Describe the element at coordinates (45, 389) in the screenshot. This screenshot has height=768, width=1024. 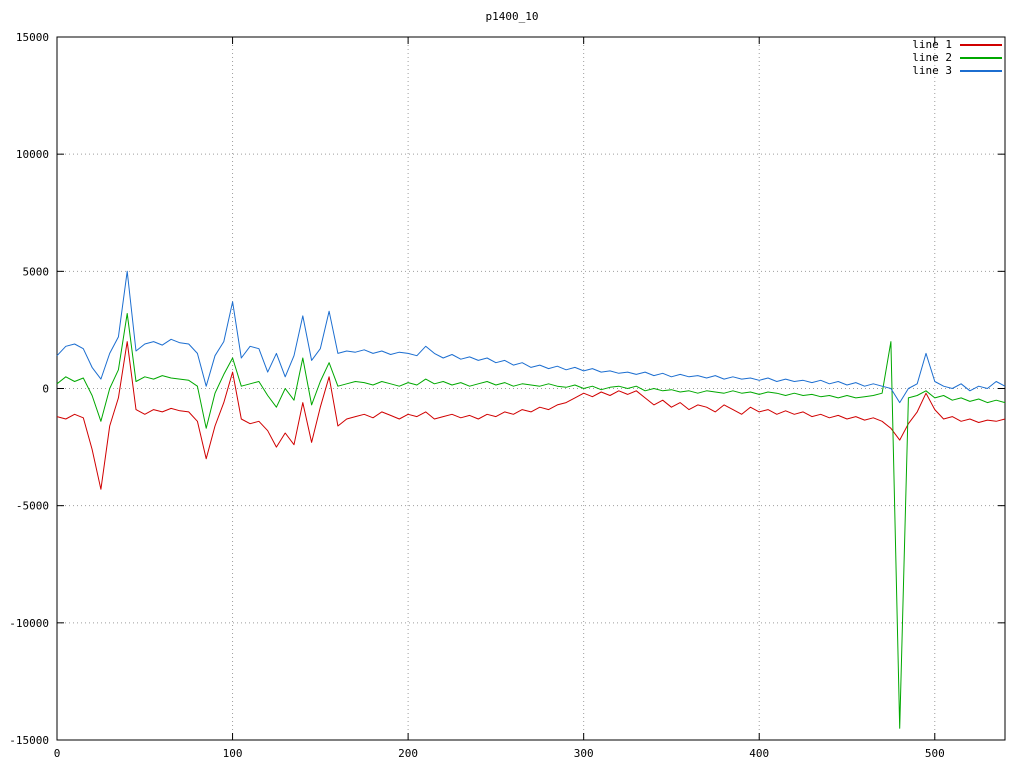
I see `y-tick-label: 0` at that location.